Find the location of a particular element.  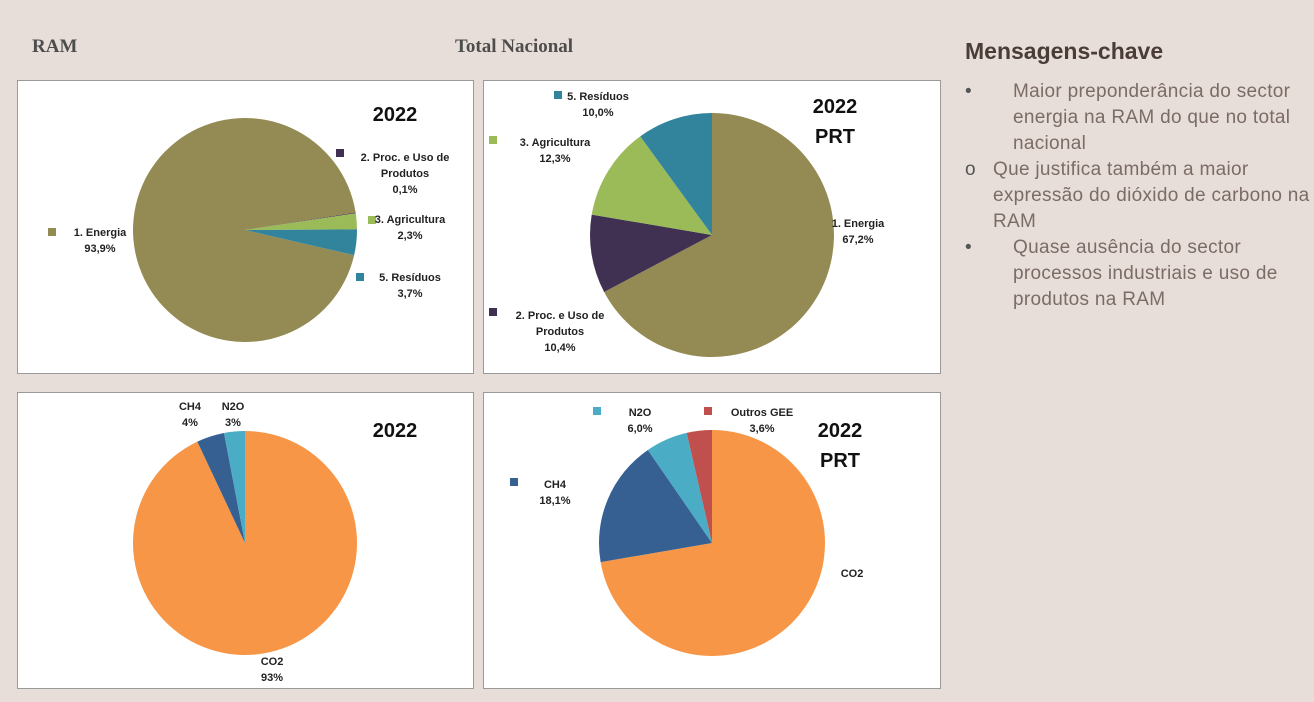

slice-label: CO2 is located at coordinates (852, 574).